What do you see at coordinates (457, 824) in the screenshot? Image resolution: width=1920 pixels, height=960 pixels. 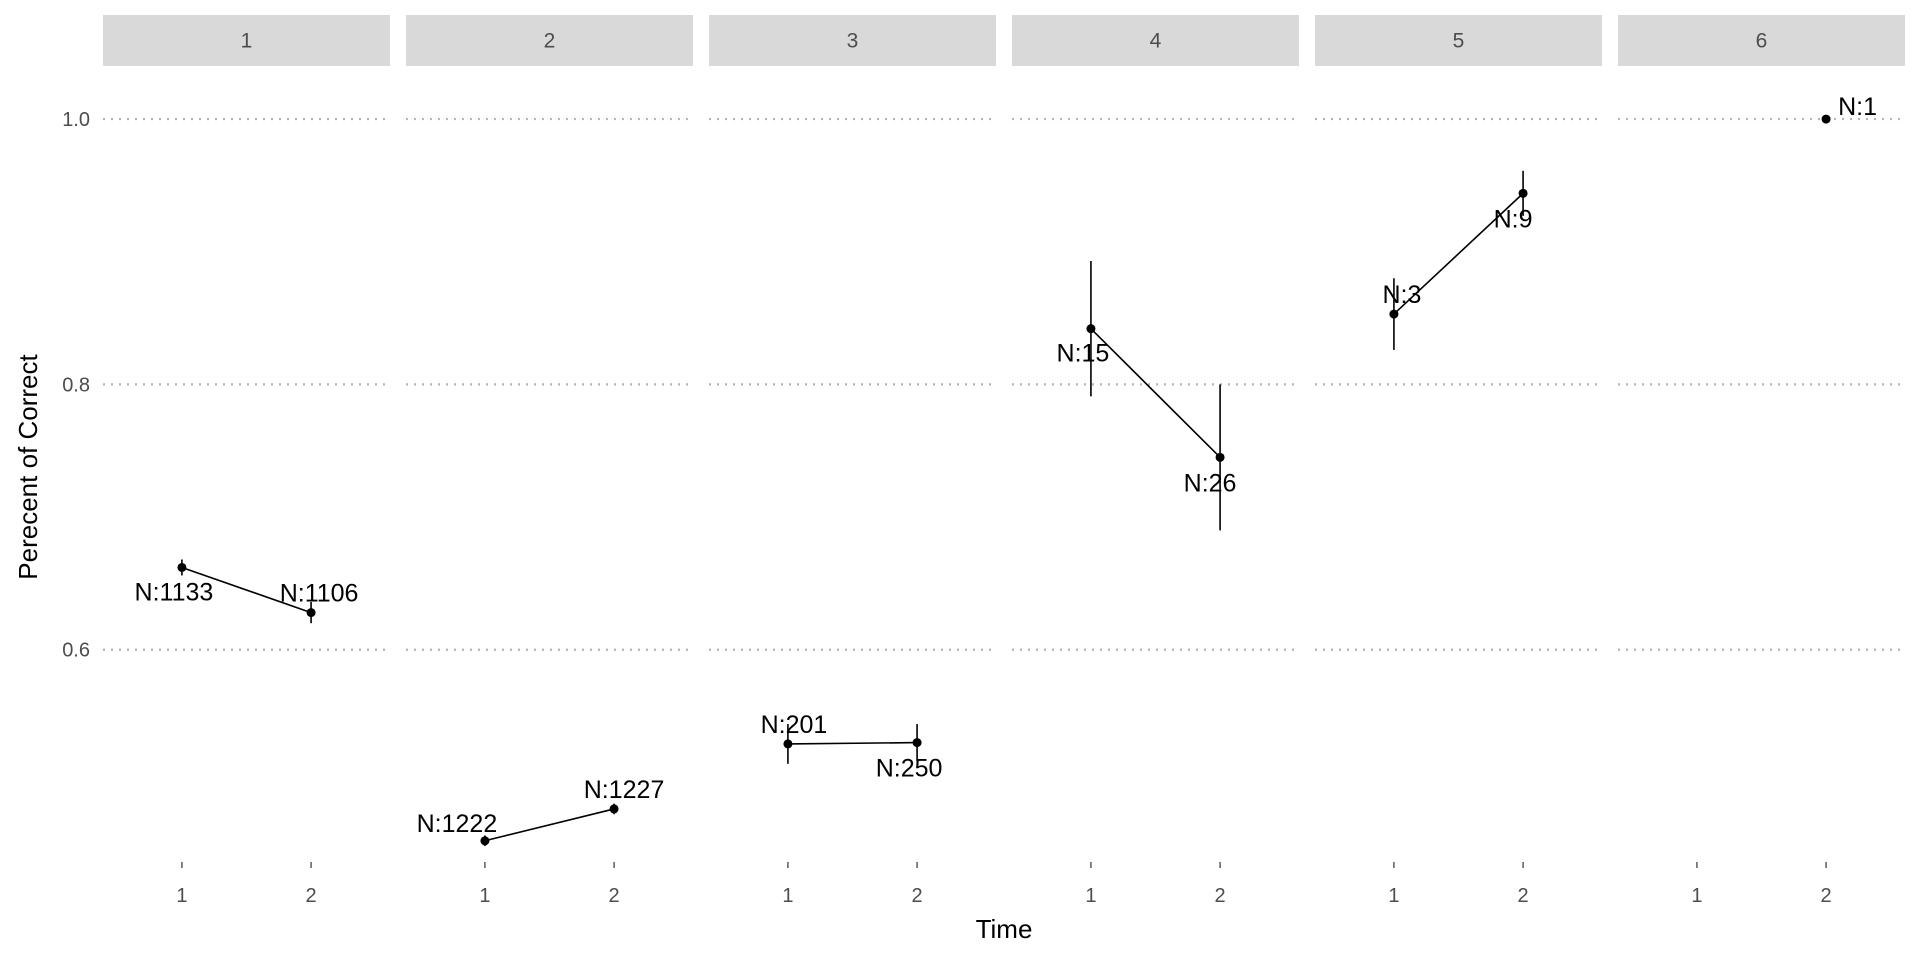 I see `data-label: N:1222` at bounding box center [457, 824].